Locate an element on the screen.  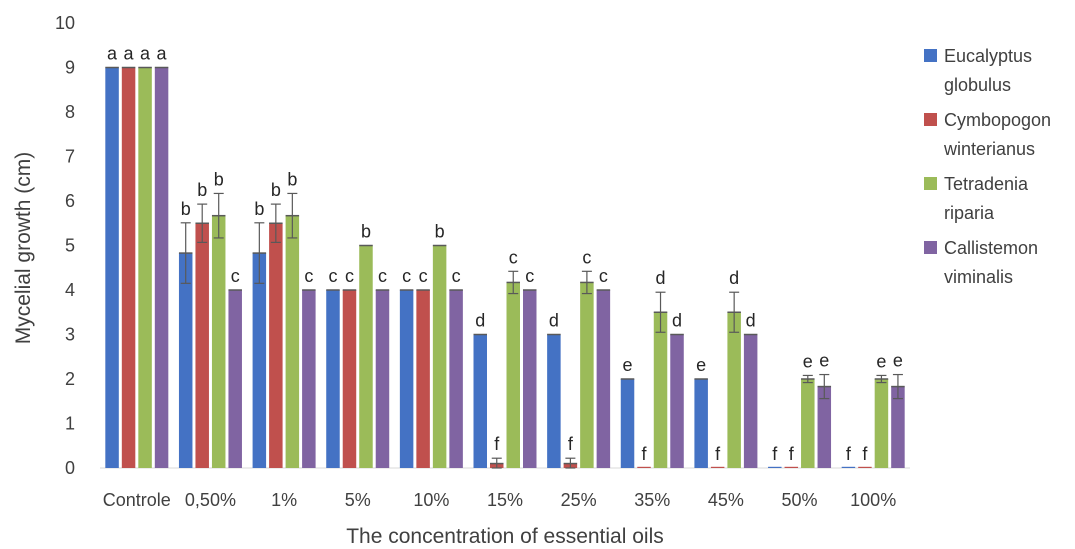
x-axis-ticks: Controle 0,50% 1% 5% 10% 15% 25% 35% 45% 50% 100% is located at coordinates (499, 500).